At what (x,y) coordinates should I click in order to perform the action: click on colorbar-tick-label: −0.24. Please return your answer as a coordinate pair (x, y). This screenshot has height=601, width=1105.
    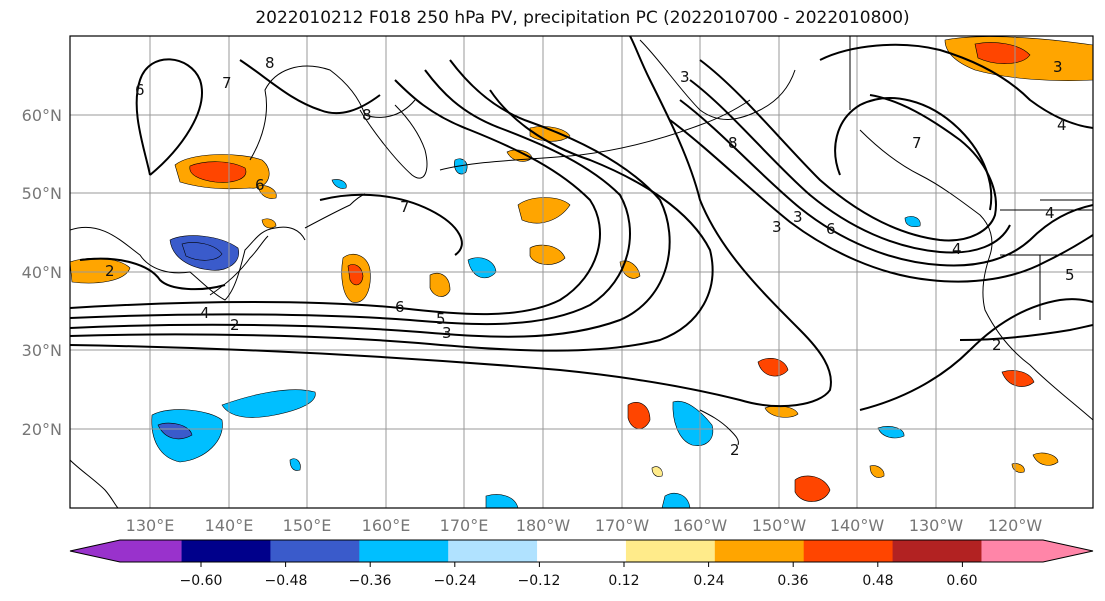
    Looking at the image, I should click on (455, 581).